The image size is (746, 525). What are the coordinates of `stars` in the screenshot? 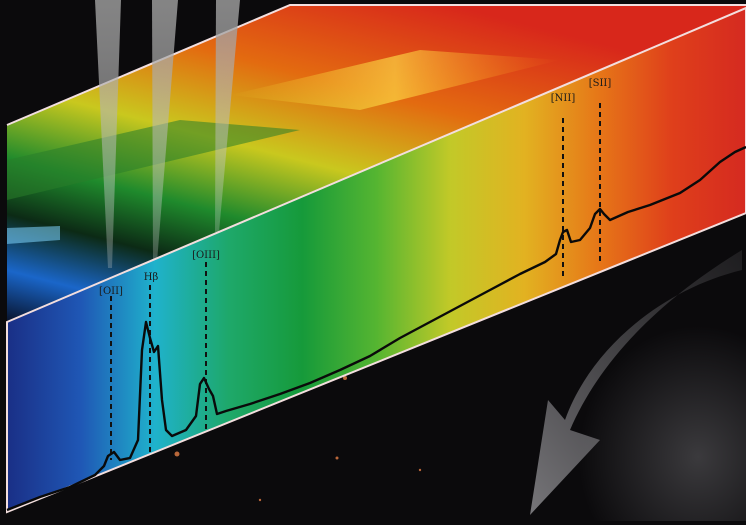 It's located at (298, 439).